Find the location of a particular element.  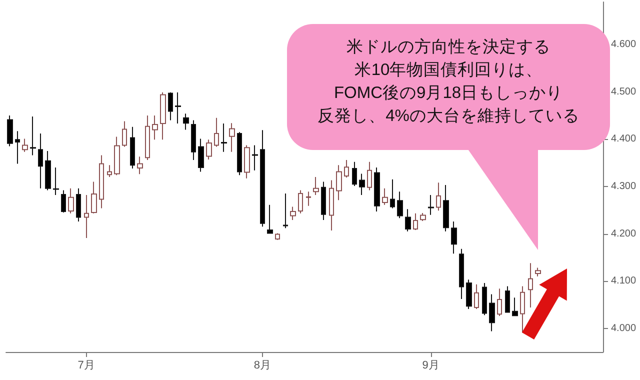

y-tick-label: 4.600 is located at coordinates (623, 44).